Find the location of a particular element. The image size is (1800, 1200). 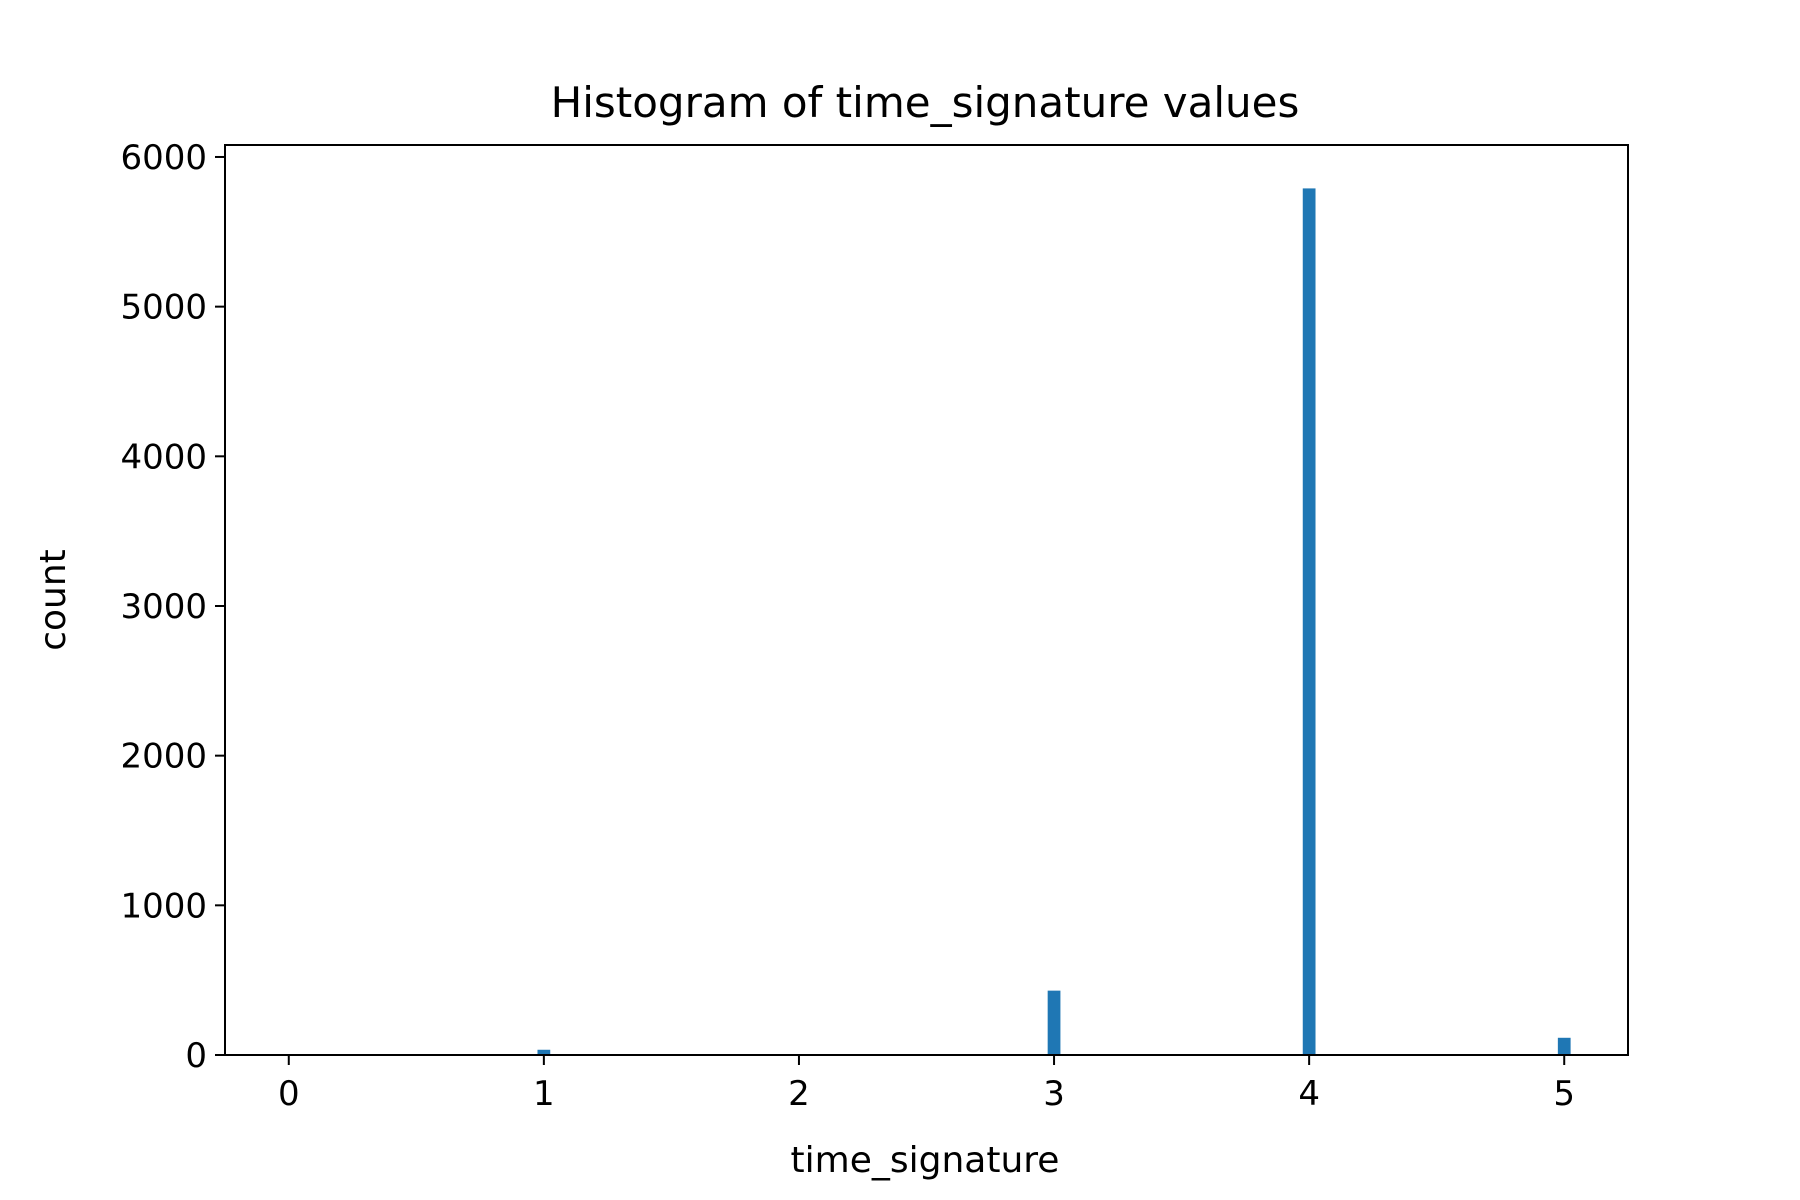

y-axis-ticks: 0 1000 2000 3000 4000 5000 6000 is located at coordinates (172, 607).